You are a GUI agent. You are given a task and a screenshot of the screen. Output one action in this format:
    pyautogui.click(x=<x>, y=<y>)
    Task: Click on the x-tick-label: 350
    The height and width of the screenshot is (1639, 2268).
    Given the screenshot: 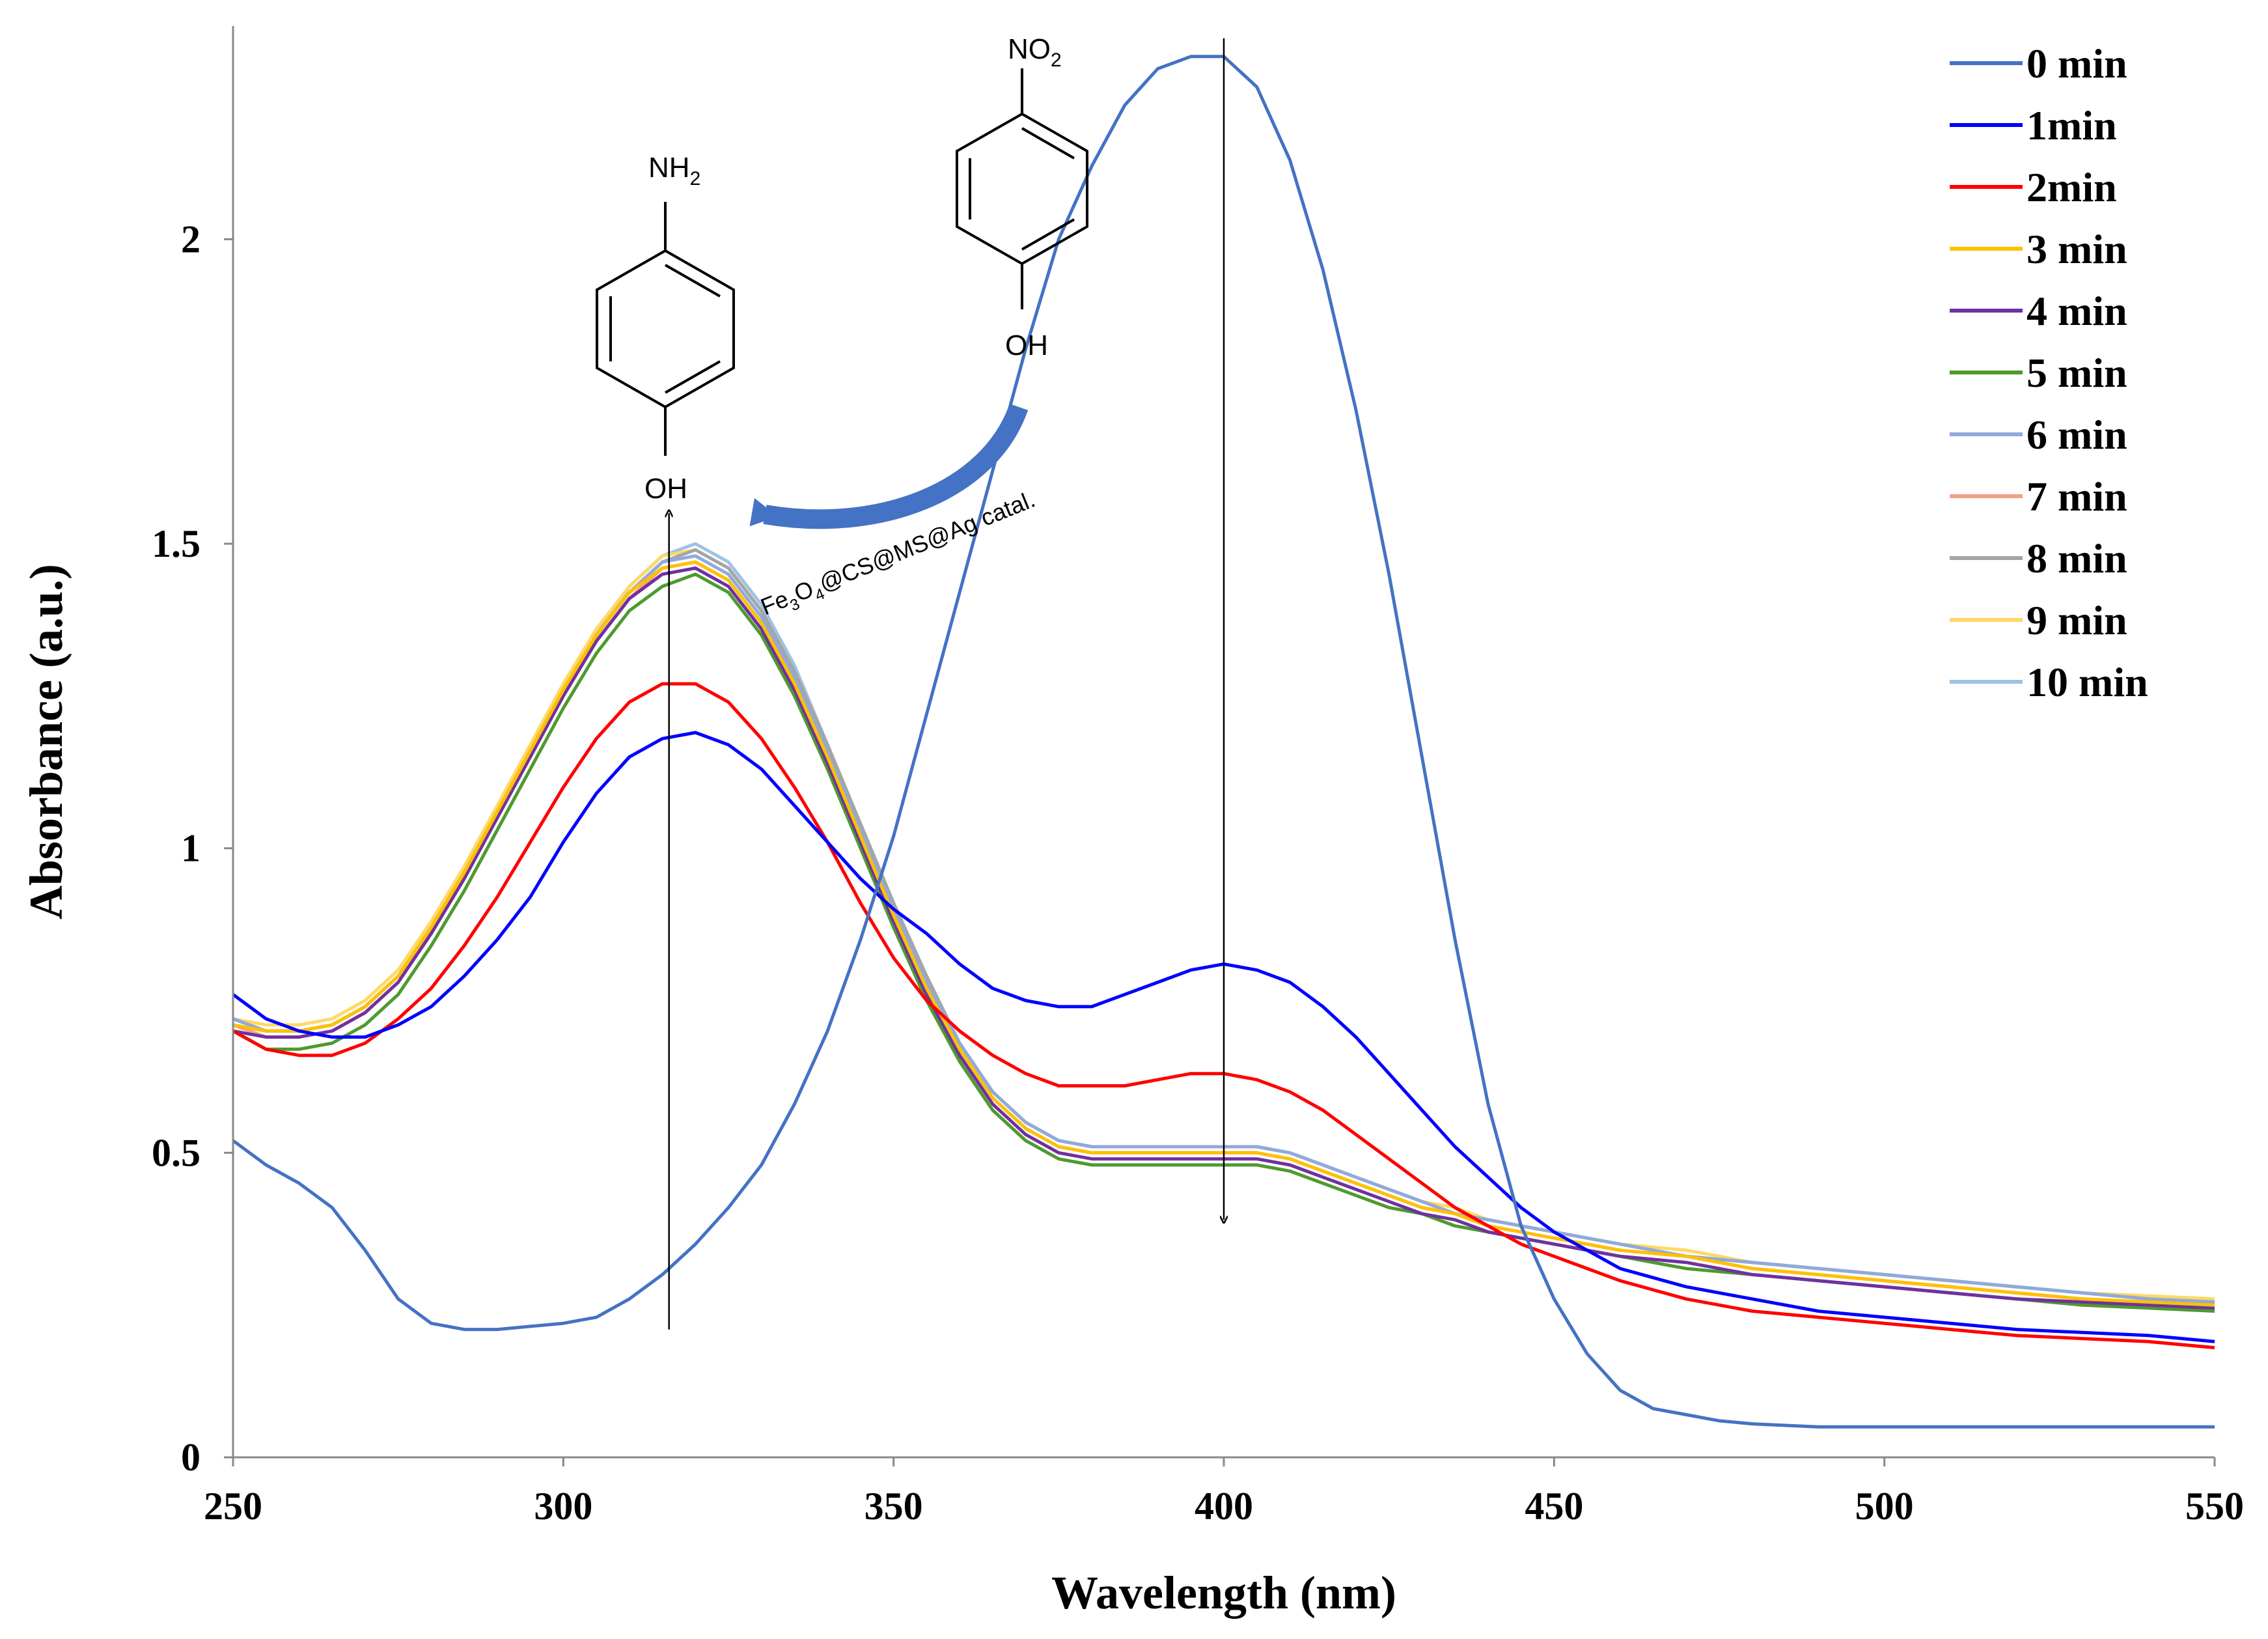 What is the action you would take?
    pyautogui.click(x=893, y=1506)
    